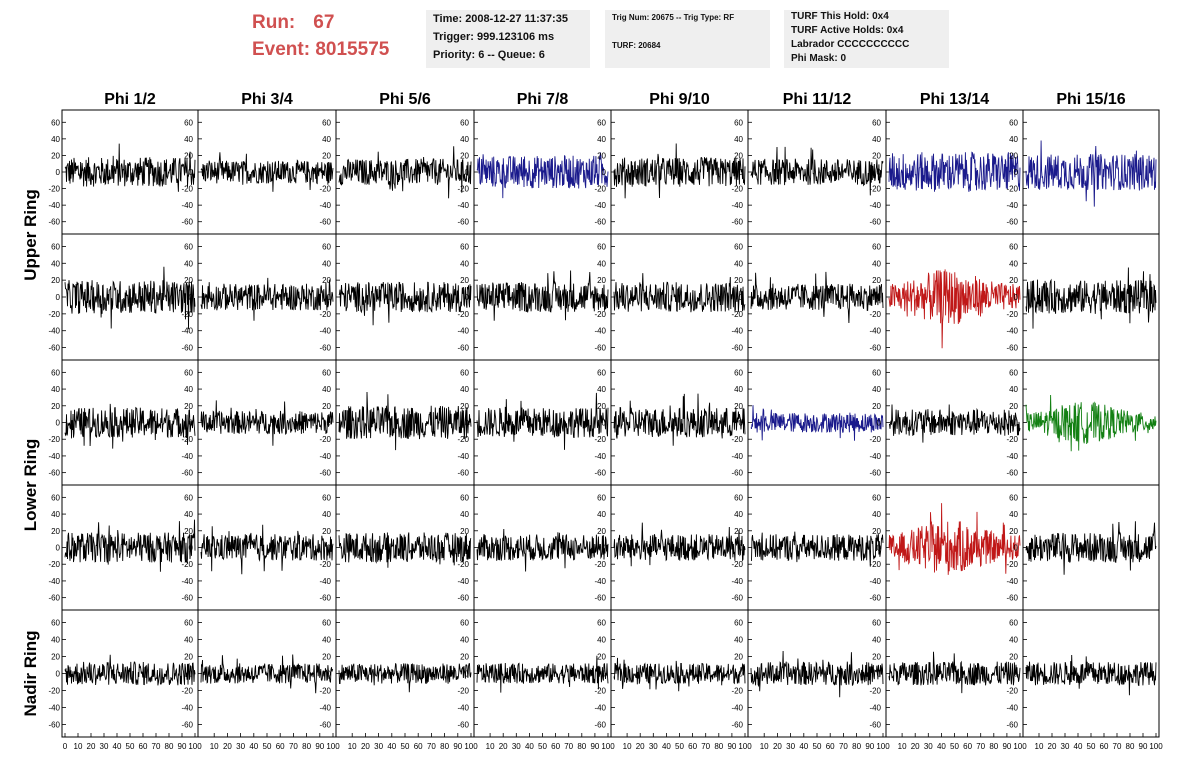 The image size is (1196, 772). I want to click on column-header: Phi 3/4, so click(267, 99).